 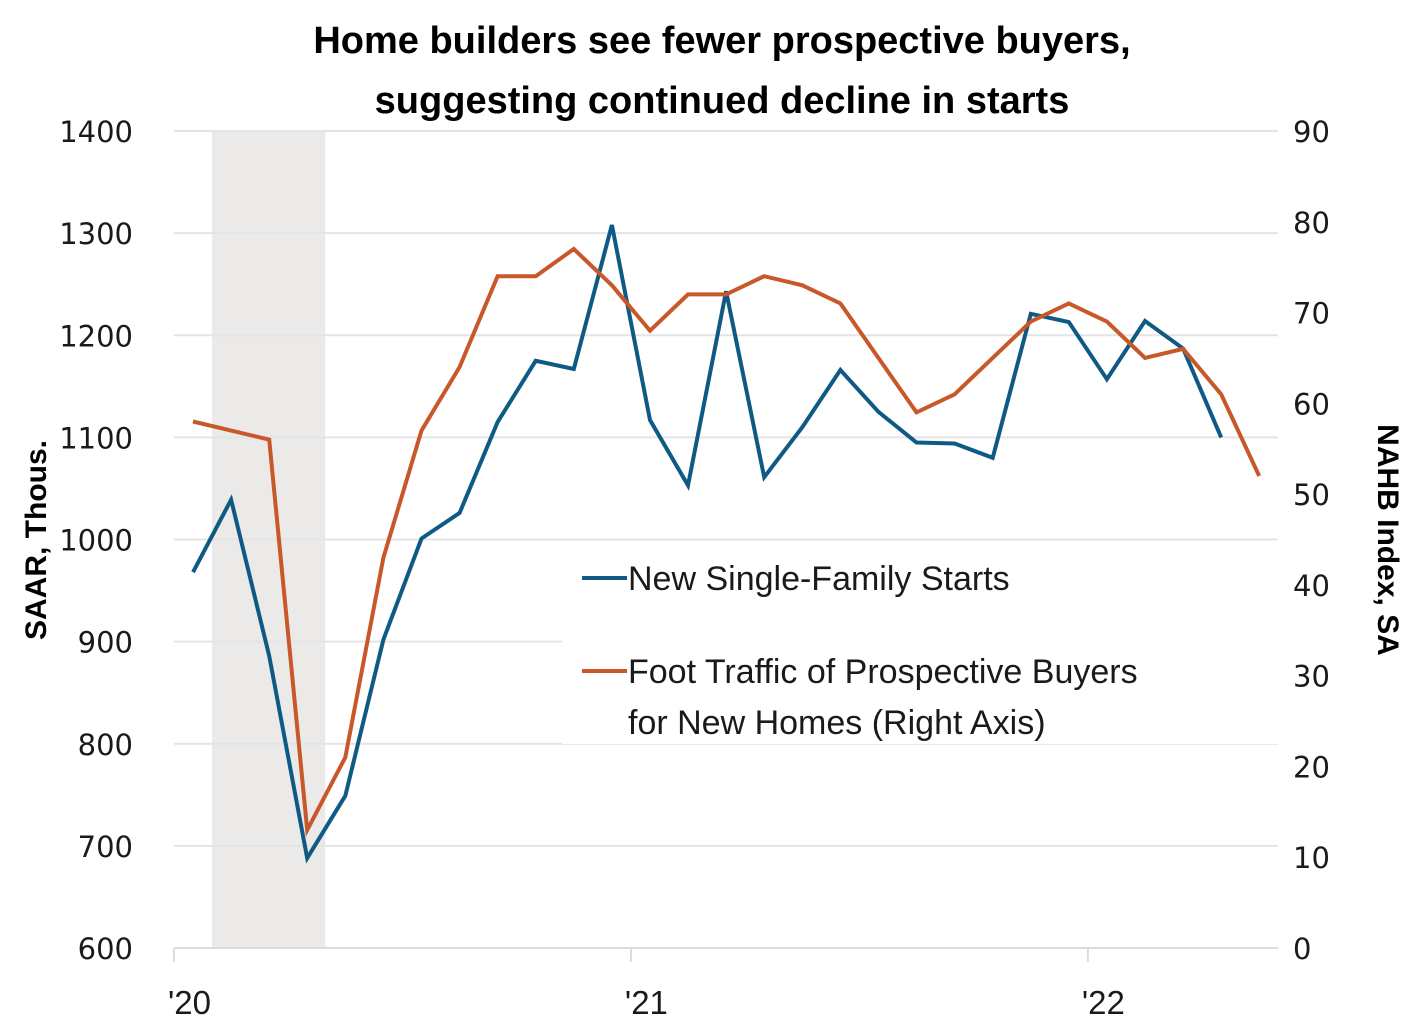 What do you see at coordinates (837, 723) in the screenshot?
I see `legend-label-foot-traffic-line2: for New Homes (Right Axis)` at bounding box center [837, 723].